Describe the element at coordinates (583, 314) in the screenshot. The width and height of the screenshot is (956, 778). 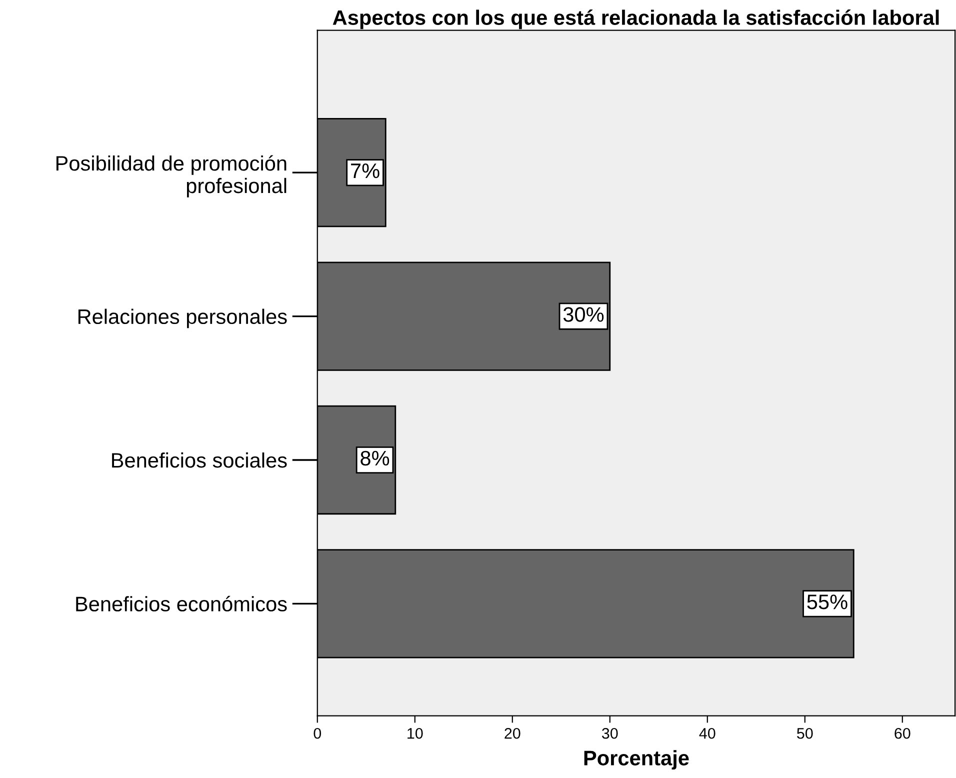
I see `data-label: 30%` at that location.